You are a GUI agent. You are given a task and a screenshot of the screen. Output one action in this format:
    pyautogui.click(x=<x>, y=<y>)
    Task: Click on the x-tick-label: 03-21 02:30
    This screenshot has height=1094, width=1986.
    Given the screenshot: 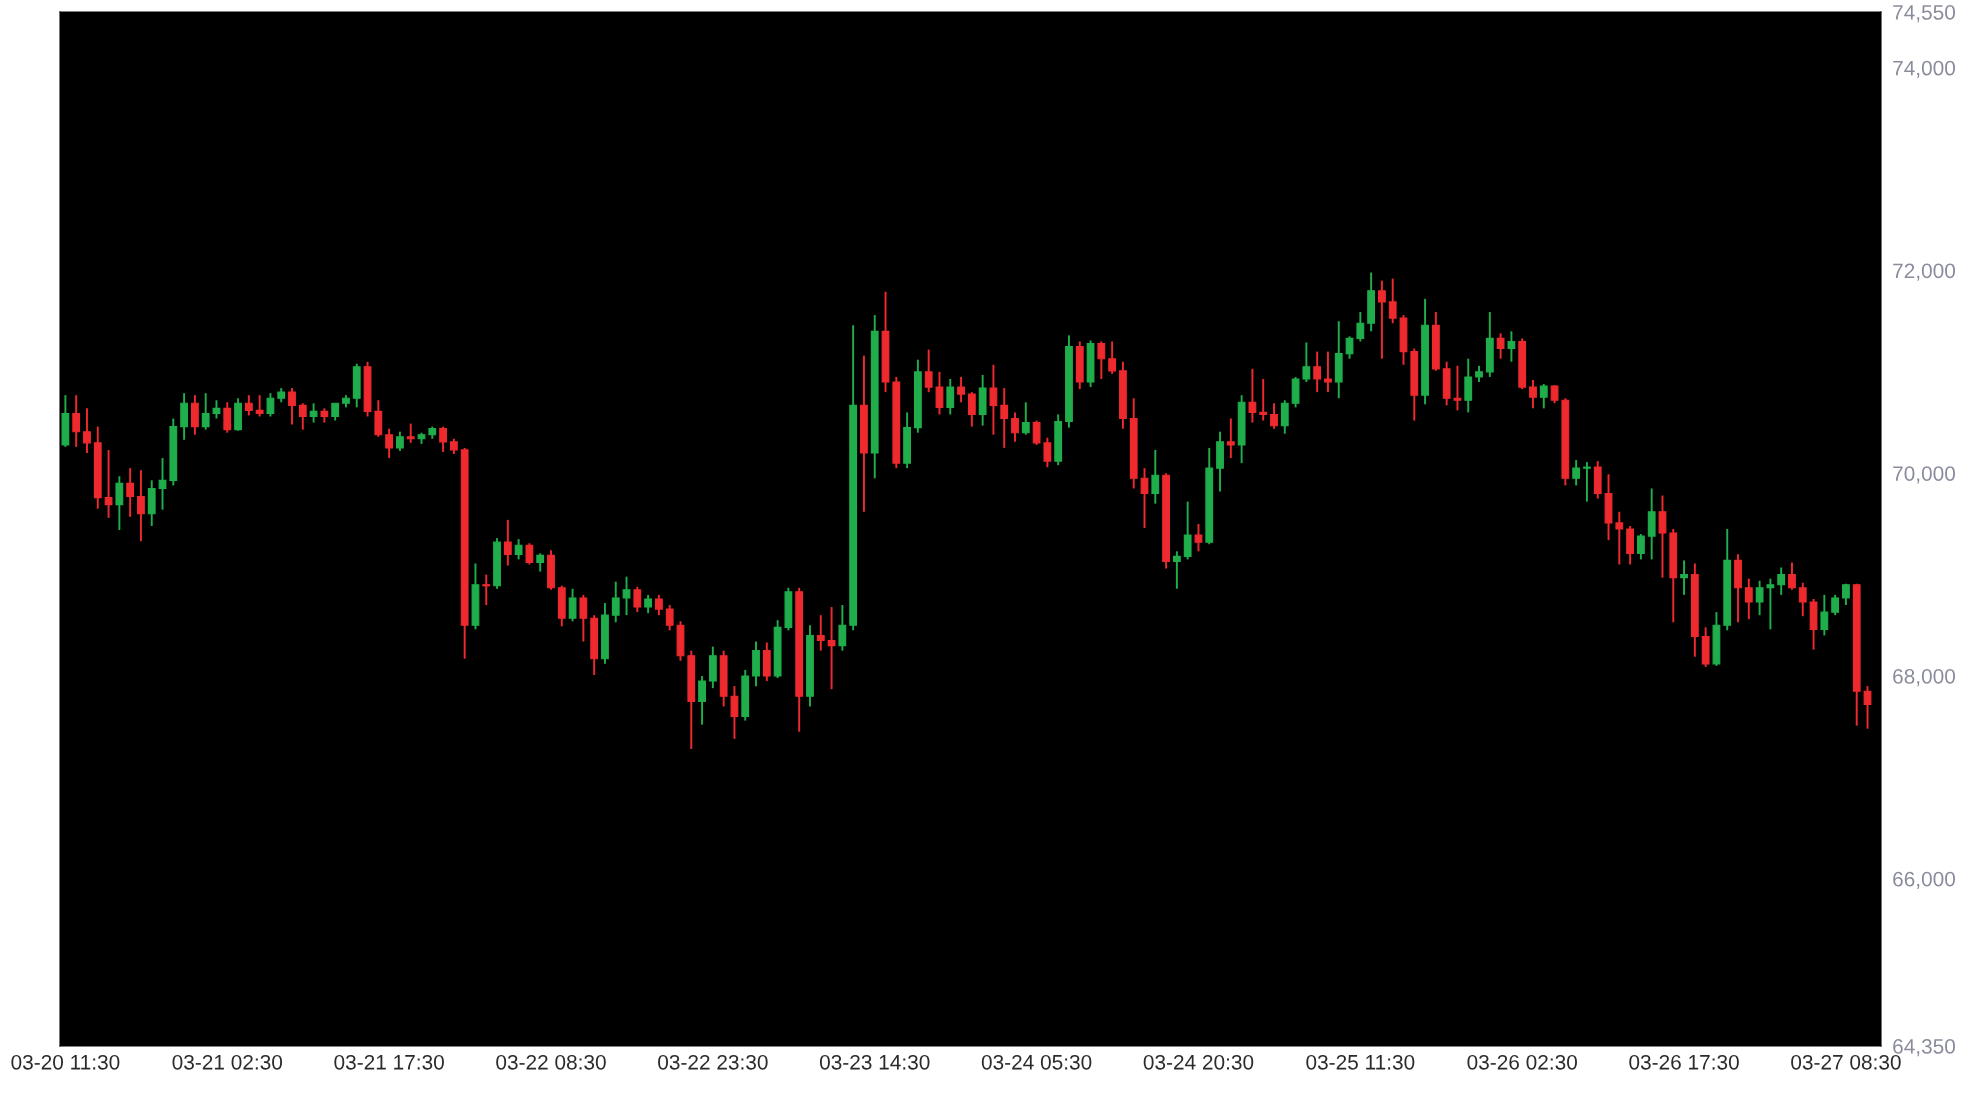 What is the action you would take?
    pyautogui.click(x=227, y=1062)
    